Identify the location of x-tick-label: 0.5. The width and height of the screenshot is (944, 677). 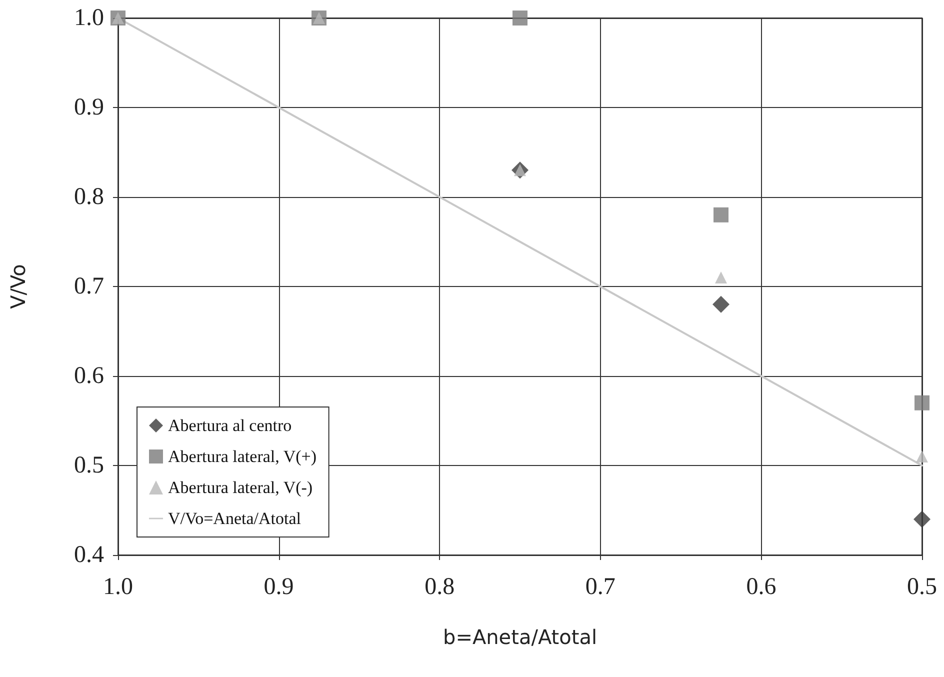
(922, 587).